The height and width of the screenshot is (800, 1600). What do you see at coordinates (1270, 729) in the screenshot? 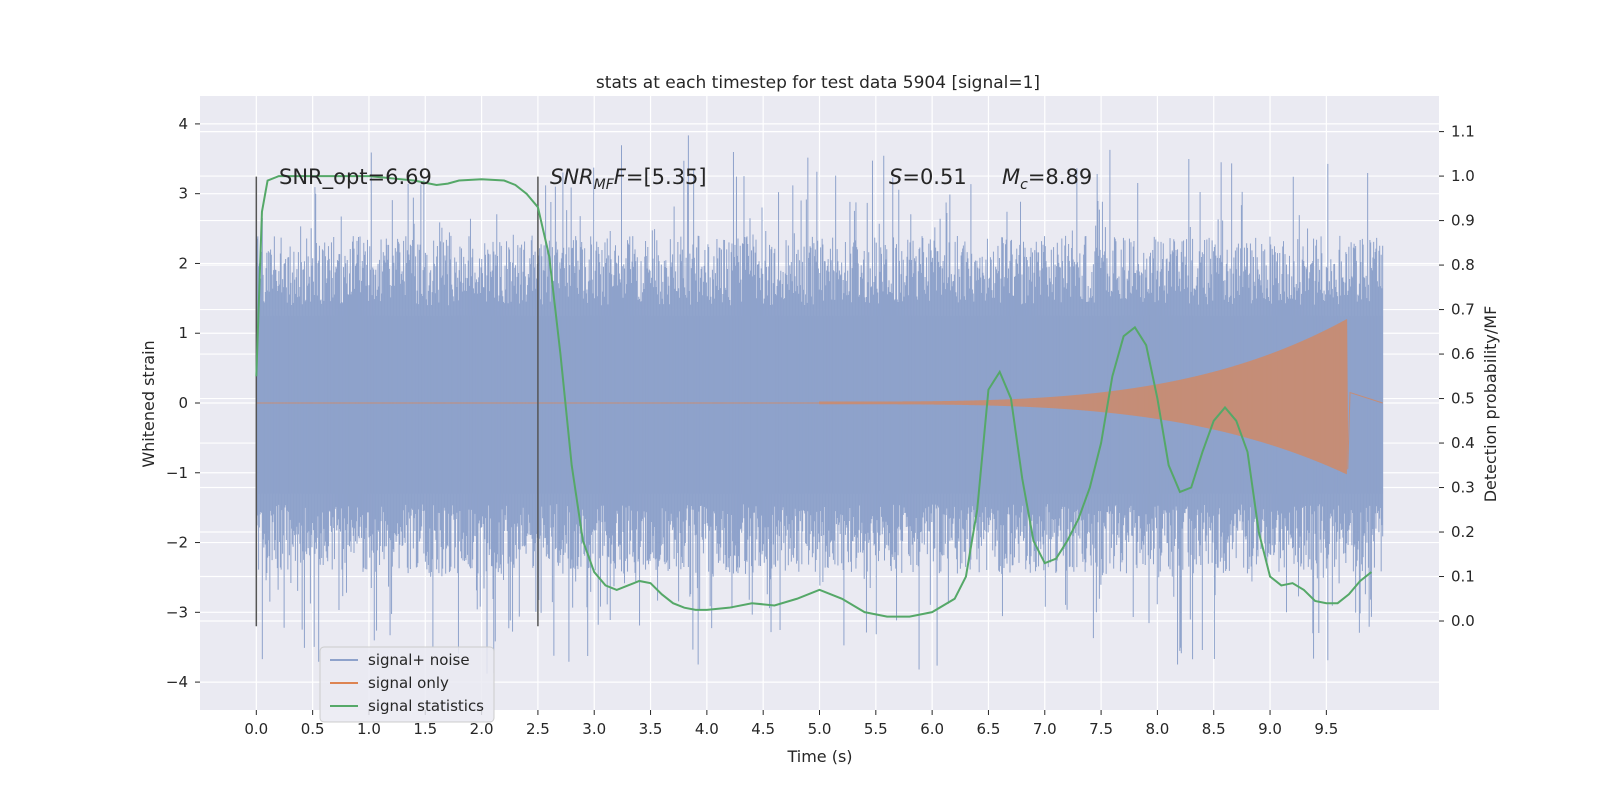
I see `x-tick-label: 9.0` at bounding box center [1270, 729].